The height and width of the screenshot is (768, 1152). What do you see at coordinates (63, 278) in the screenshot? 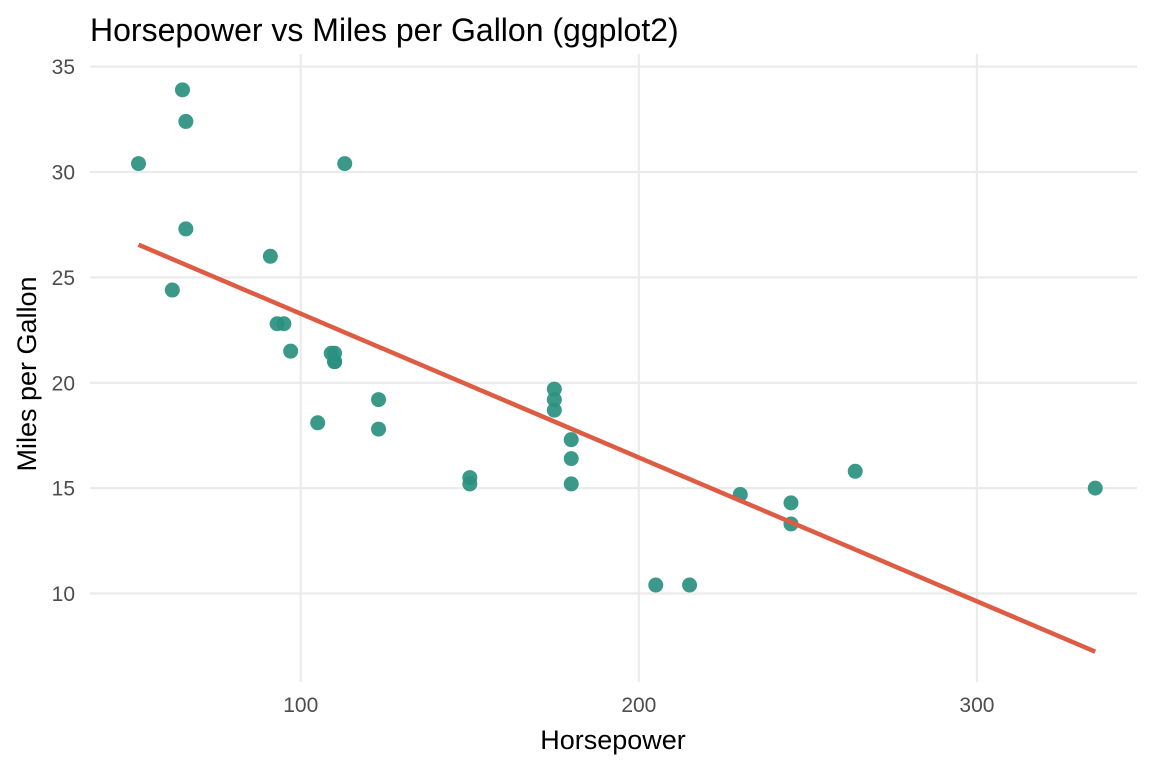
I see `y-tick-label-25: 25` at bounding box center [63, 278].